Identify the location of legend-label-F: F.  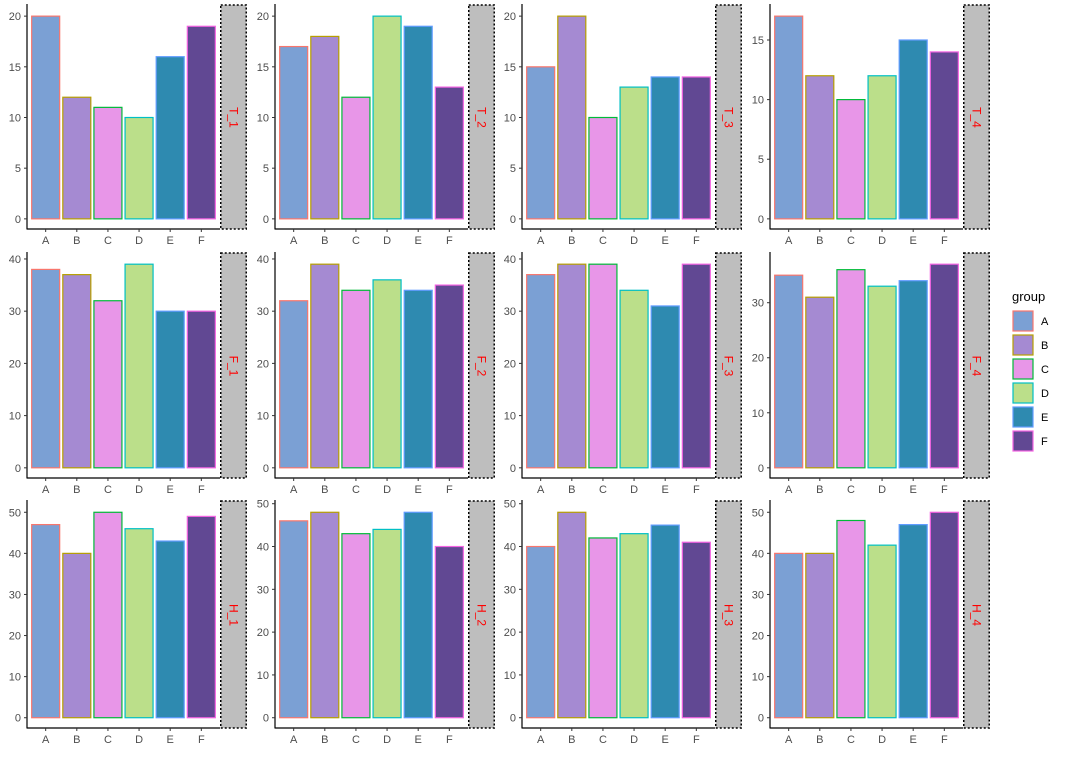
(1044, 442).